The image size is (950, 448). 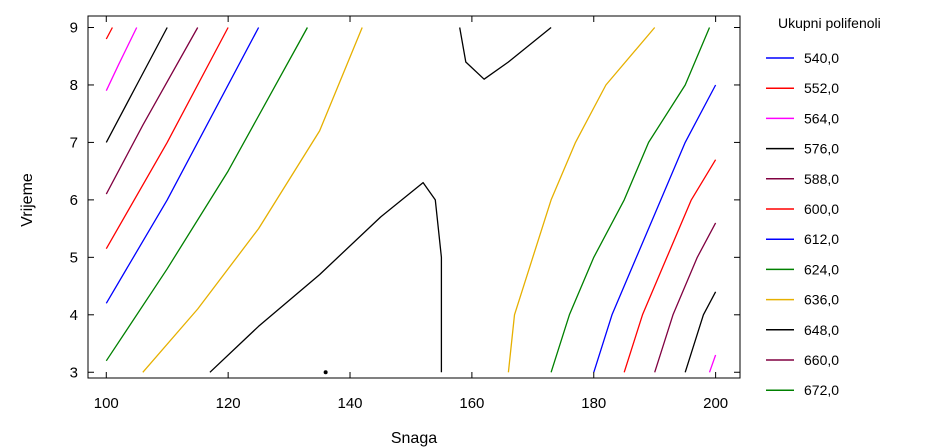 I want to click on data-point-marker, so click(x=325, y=372).